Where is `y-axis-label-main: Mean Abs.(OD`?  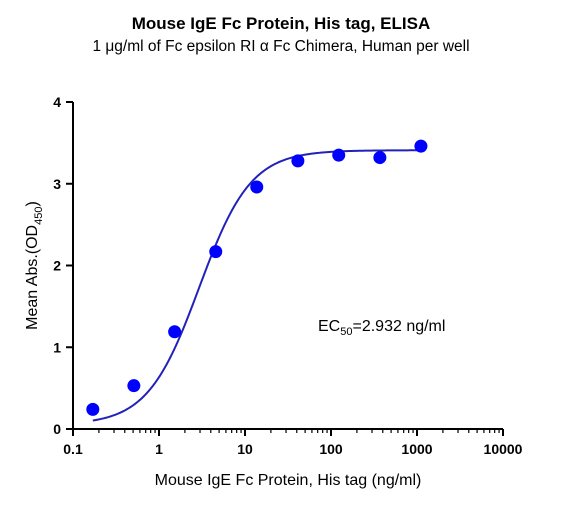
y-axis-label-main: Mean Abs.(OD is located at coordinates (32, 277).